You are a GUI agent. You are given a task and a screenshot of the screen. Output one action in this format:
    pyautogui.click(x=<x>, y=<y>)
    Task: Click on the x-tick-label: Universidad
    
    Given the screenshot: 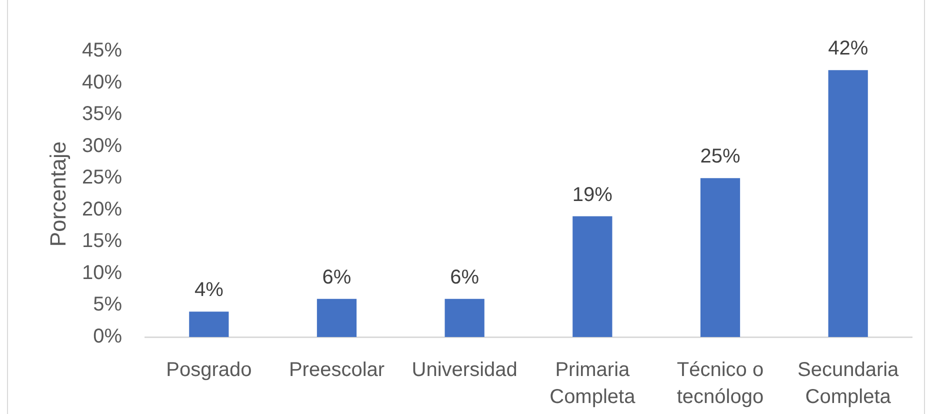 What is the action you would take?
    pyautogui.click(x=465, y=370)
    